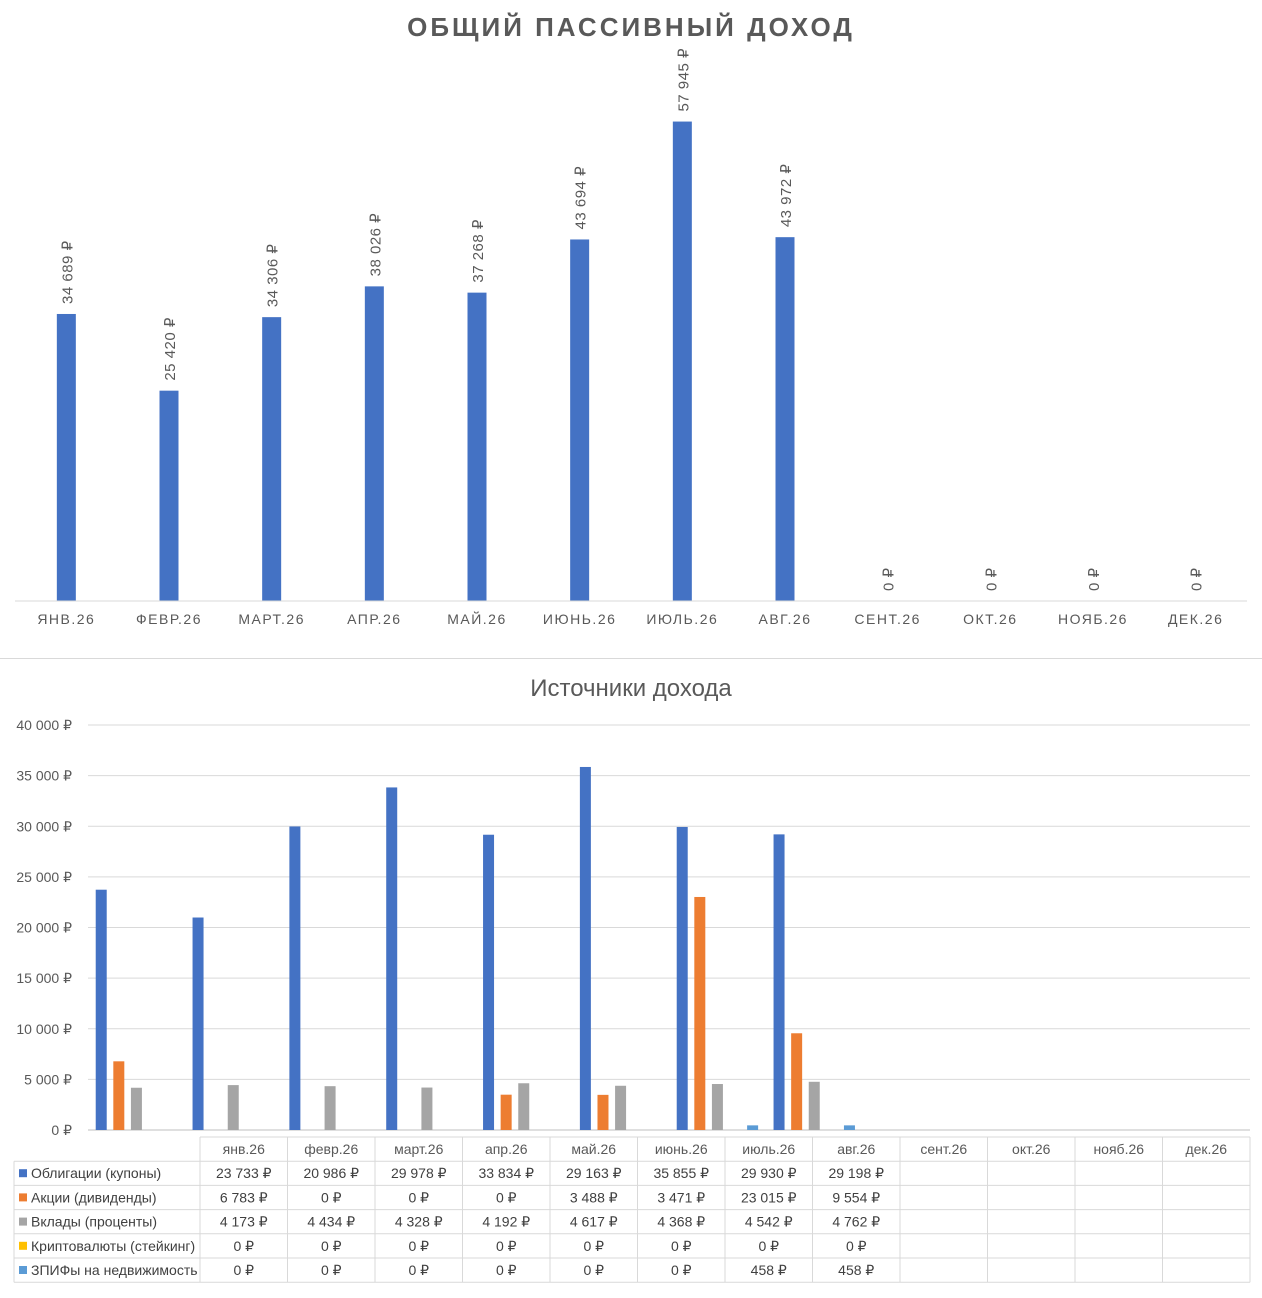 Image resolution: width=1262 pixels, height=1298 pixels. I want to click on x-tick-label: ДЕК.26, so click(1195, 619).